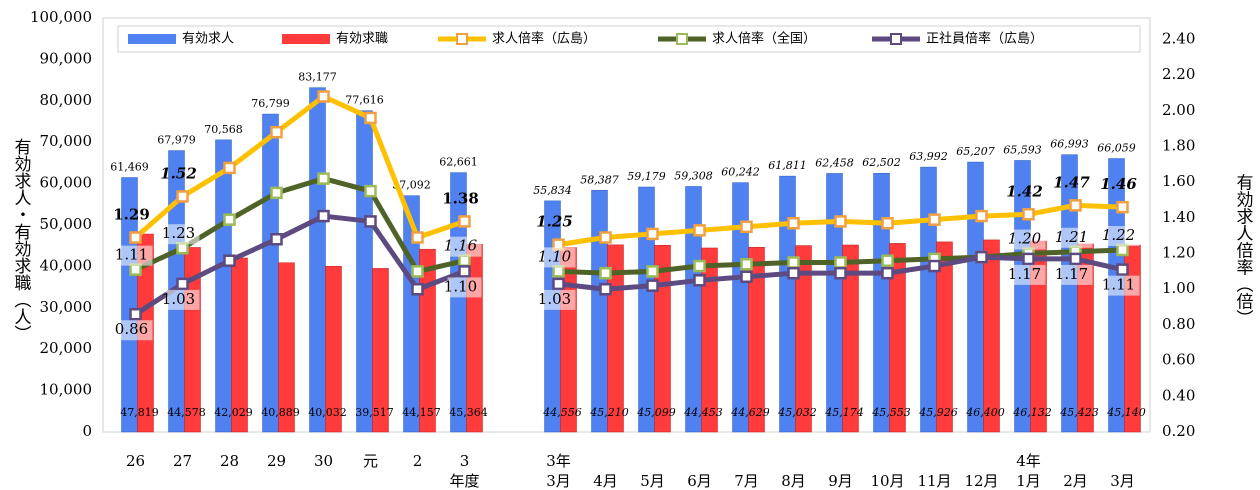  I want to click on data-label: 1.25, so click(554, 222).